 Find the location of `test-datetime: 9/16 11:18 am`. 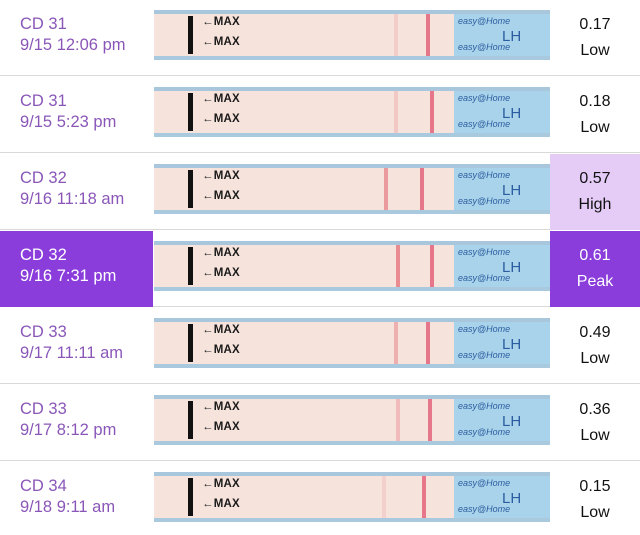

test-datetime: 9/16 11:18 am is located at coordinates (72, 199).